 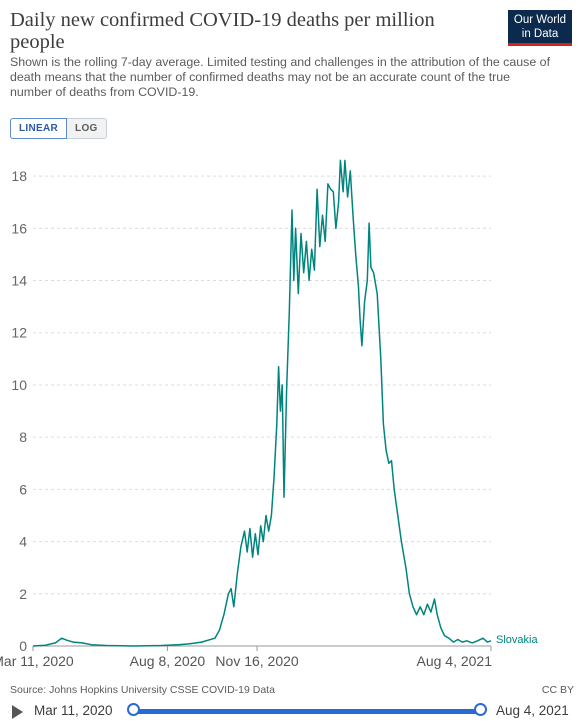 What do you see at coordinates (532, 710) in the screenshot?
I see `timeline-end-label: Aug 4, 2021` at bounding box center [532, 710].